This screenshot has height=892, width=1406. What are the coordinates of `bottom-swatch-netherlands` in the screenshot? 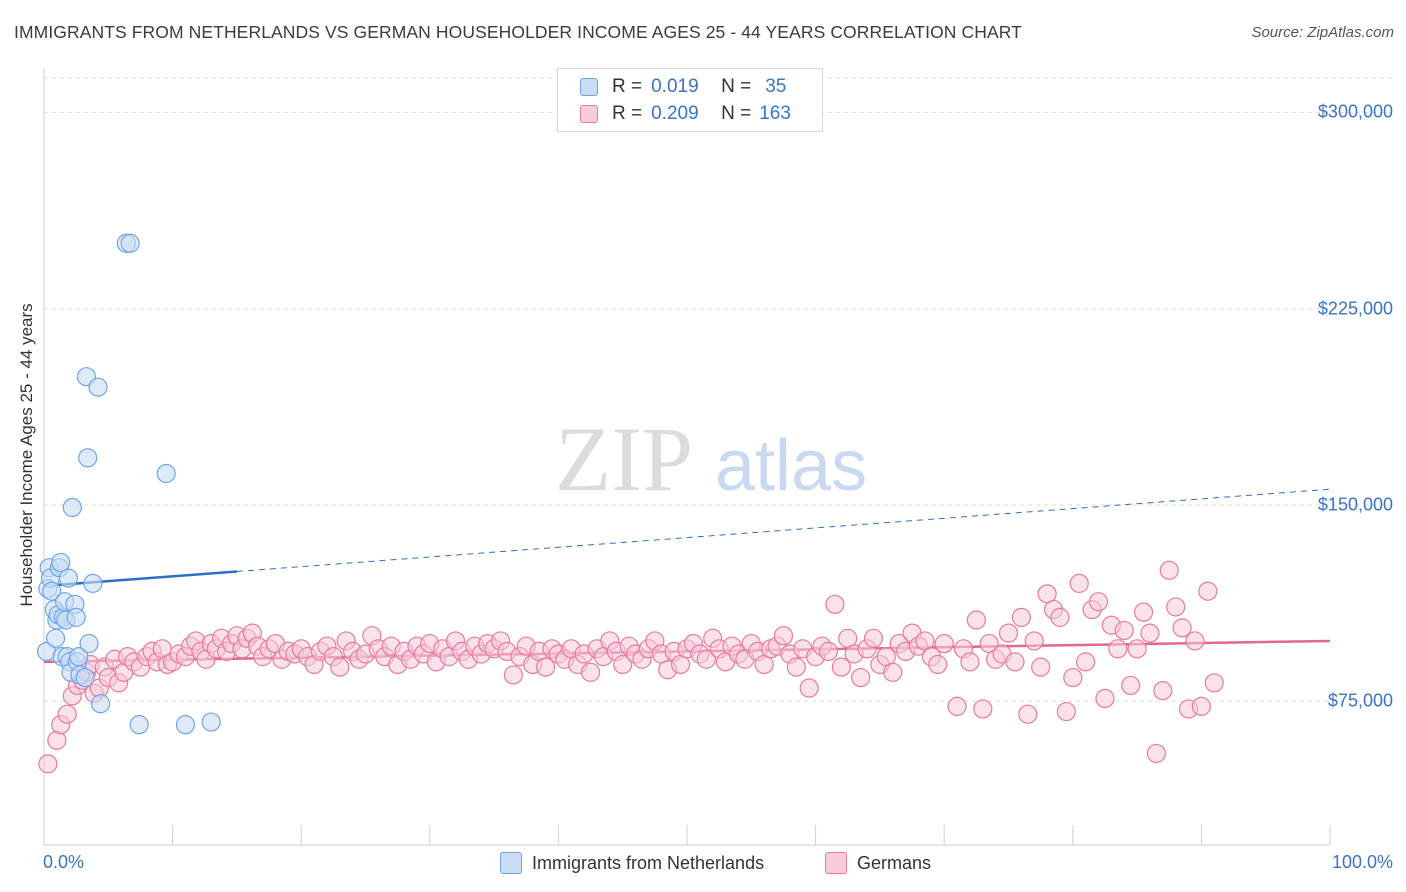 It's located at (511, 863).